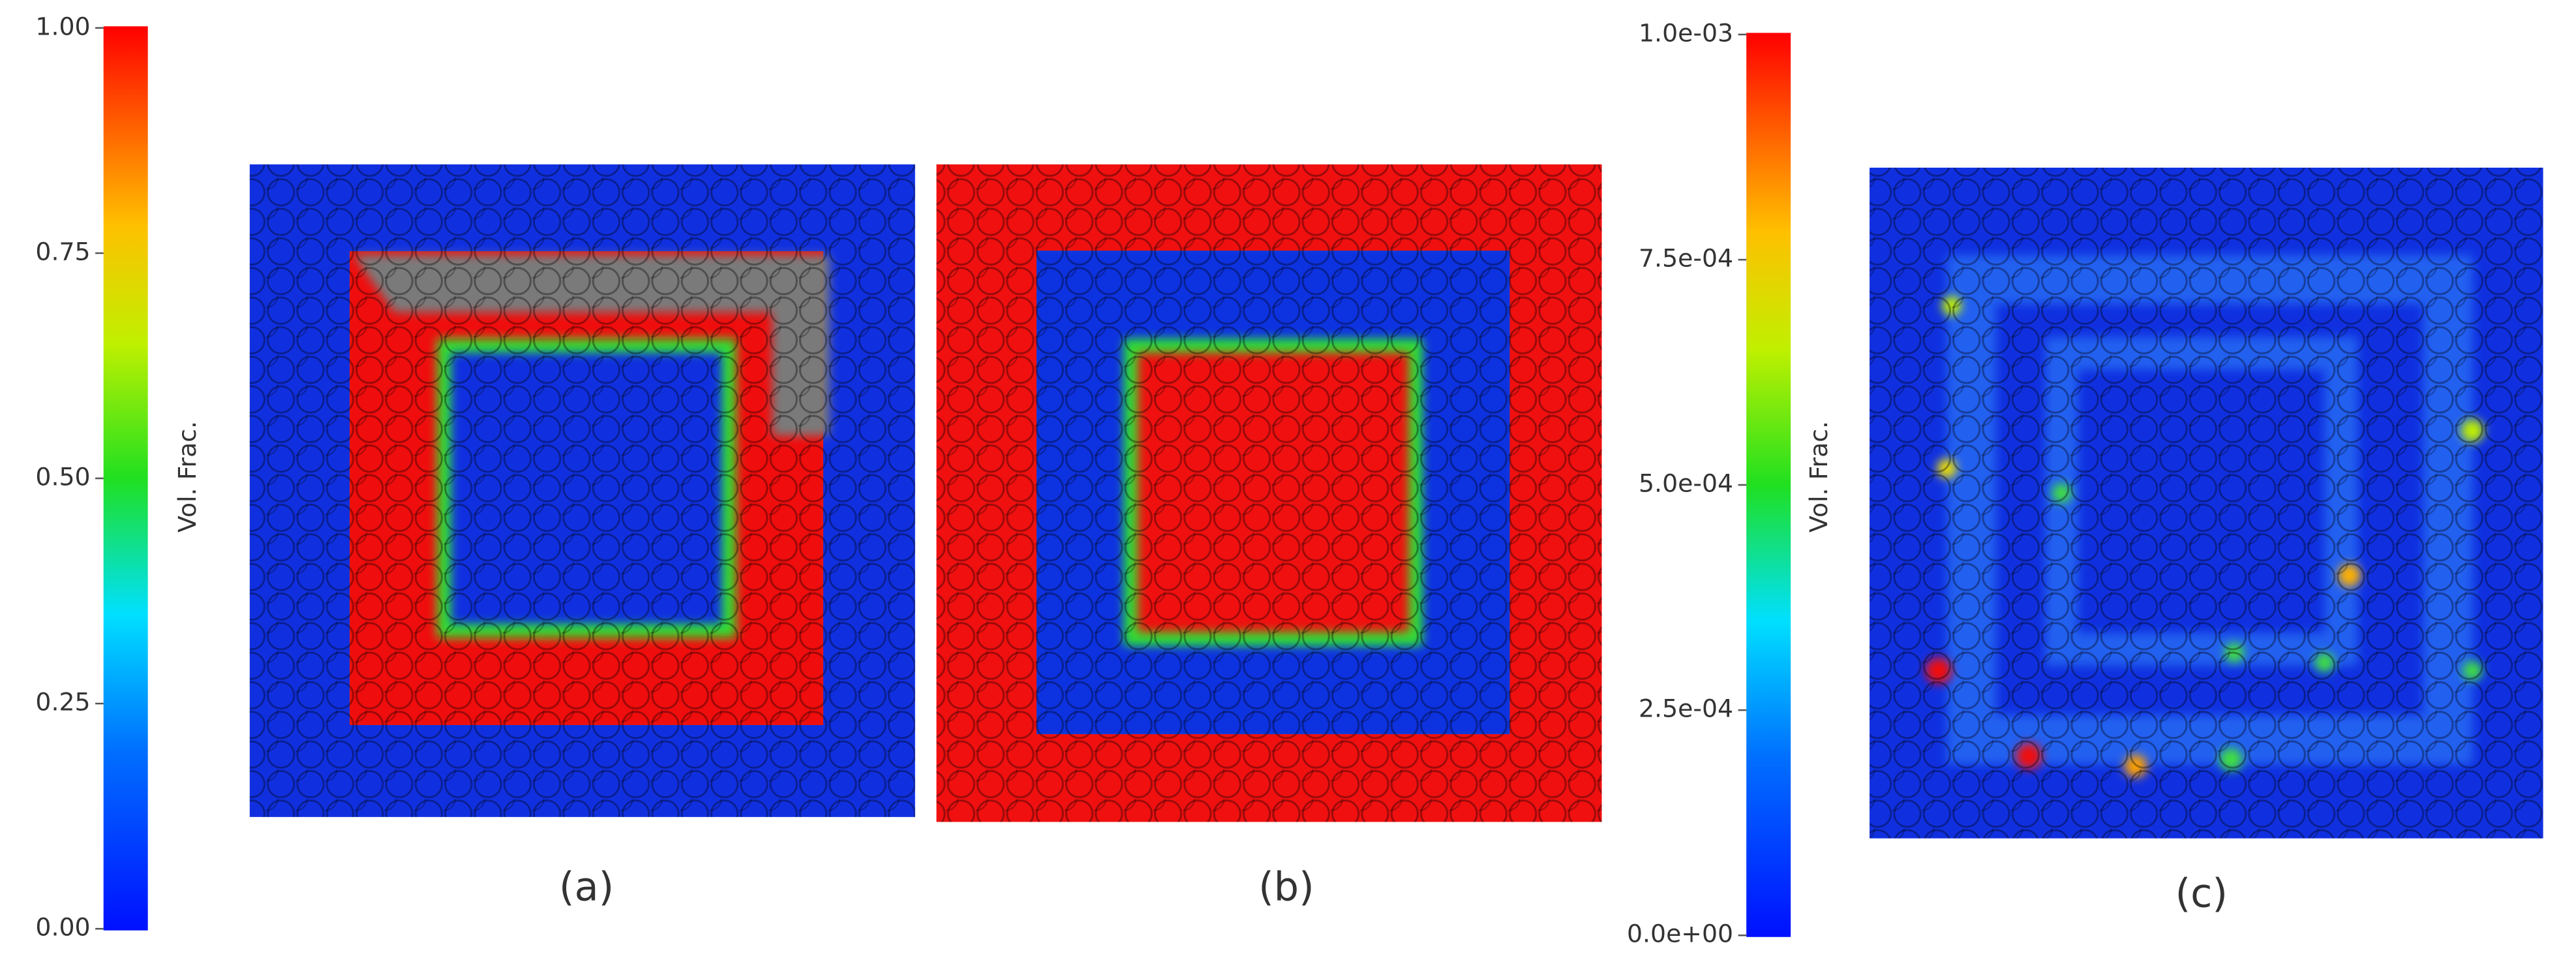  I want to click on tick-label: 7.5e-04, so click(1686, 257).